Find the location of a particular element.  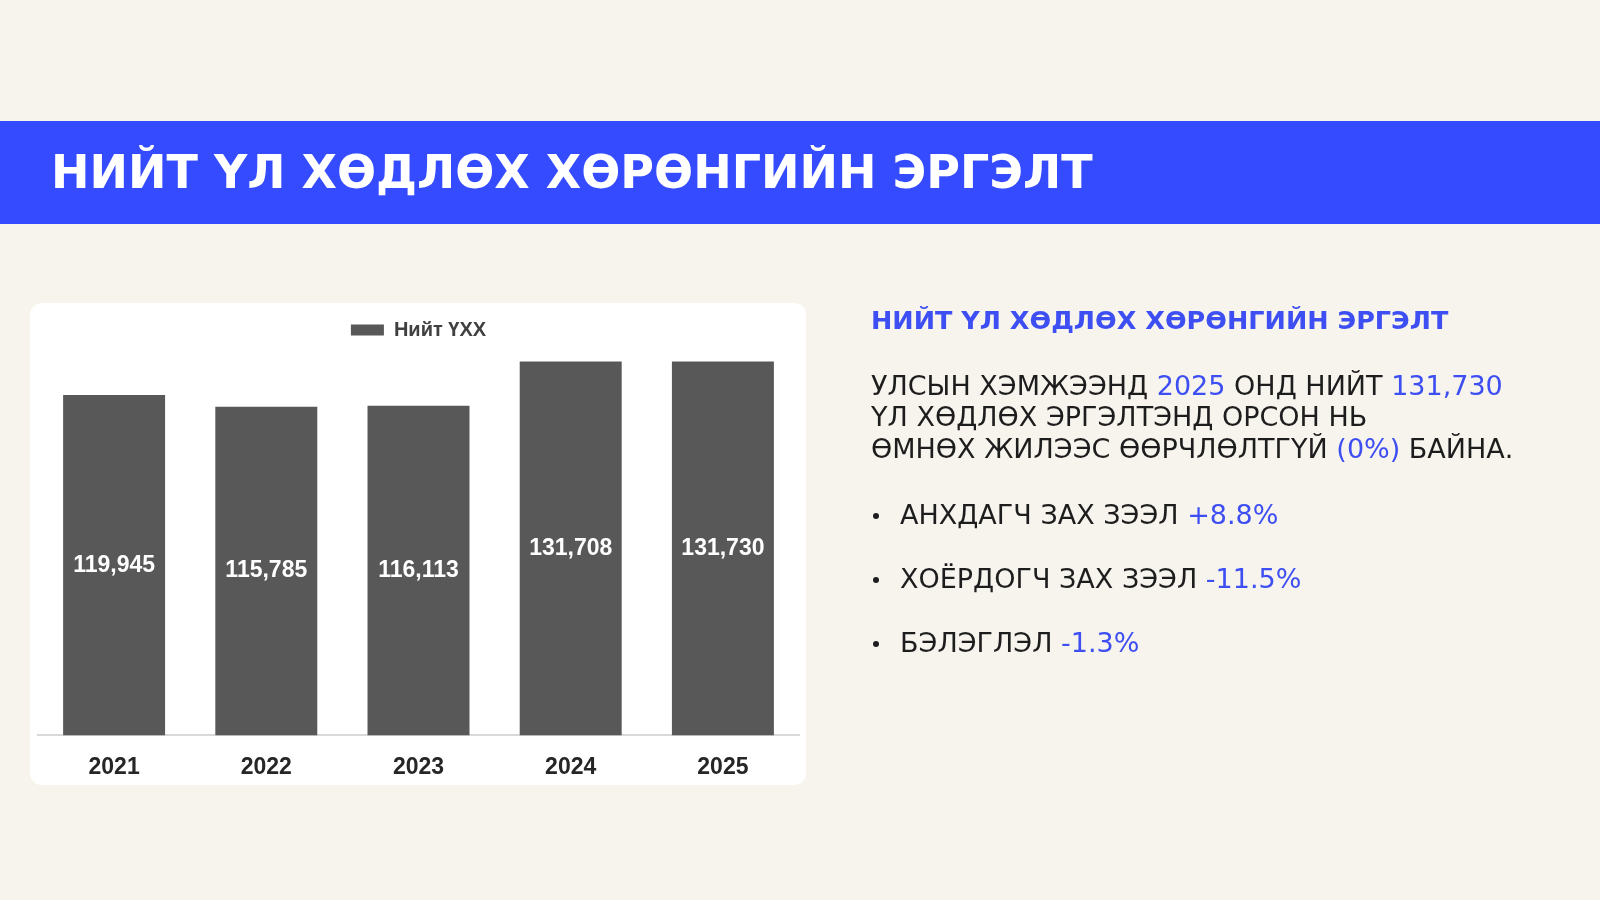

data-label: 131,708 is located at coordinates (571, 546).